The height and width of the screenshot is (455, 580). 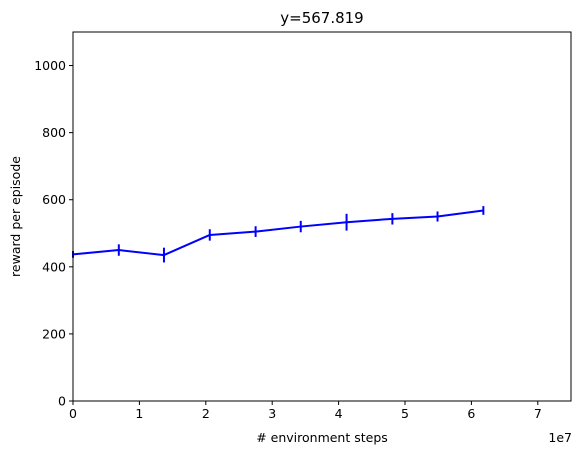 I want to click on y-tick-label: 800, so click(x=54, y=132).